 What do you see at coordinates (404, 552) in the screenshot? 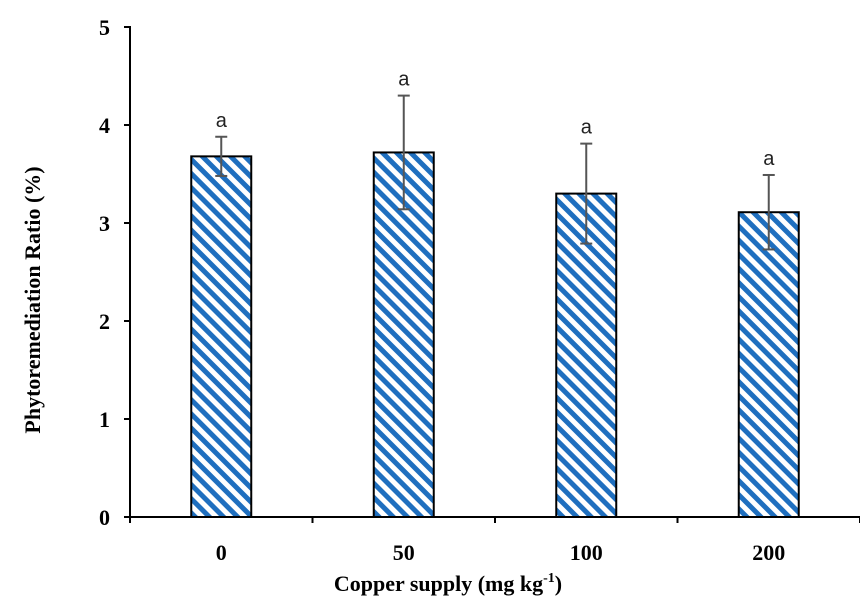
I see `x-tick-label: 50` at bounding box center [404, 552].